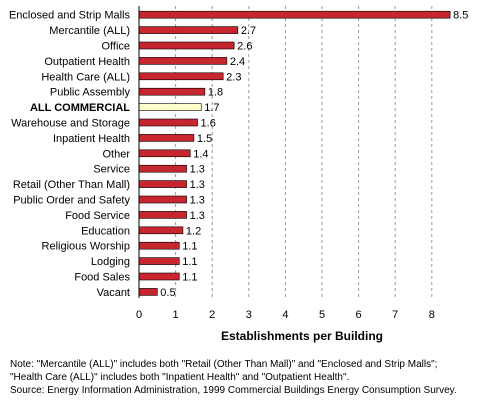  I want to click on category-label: Education, so click(105, 231).